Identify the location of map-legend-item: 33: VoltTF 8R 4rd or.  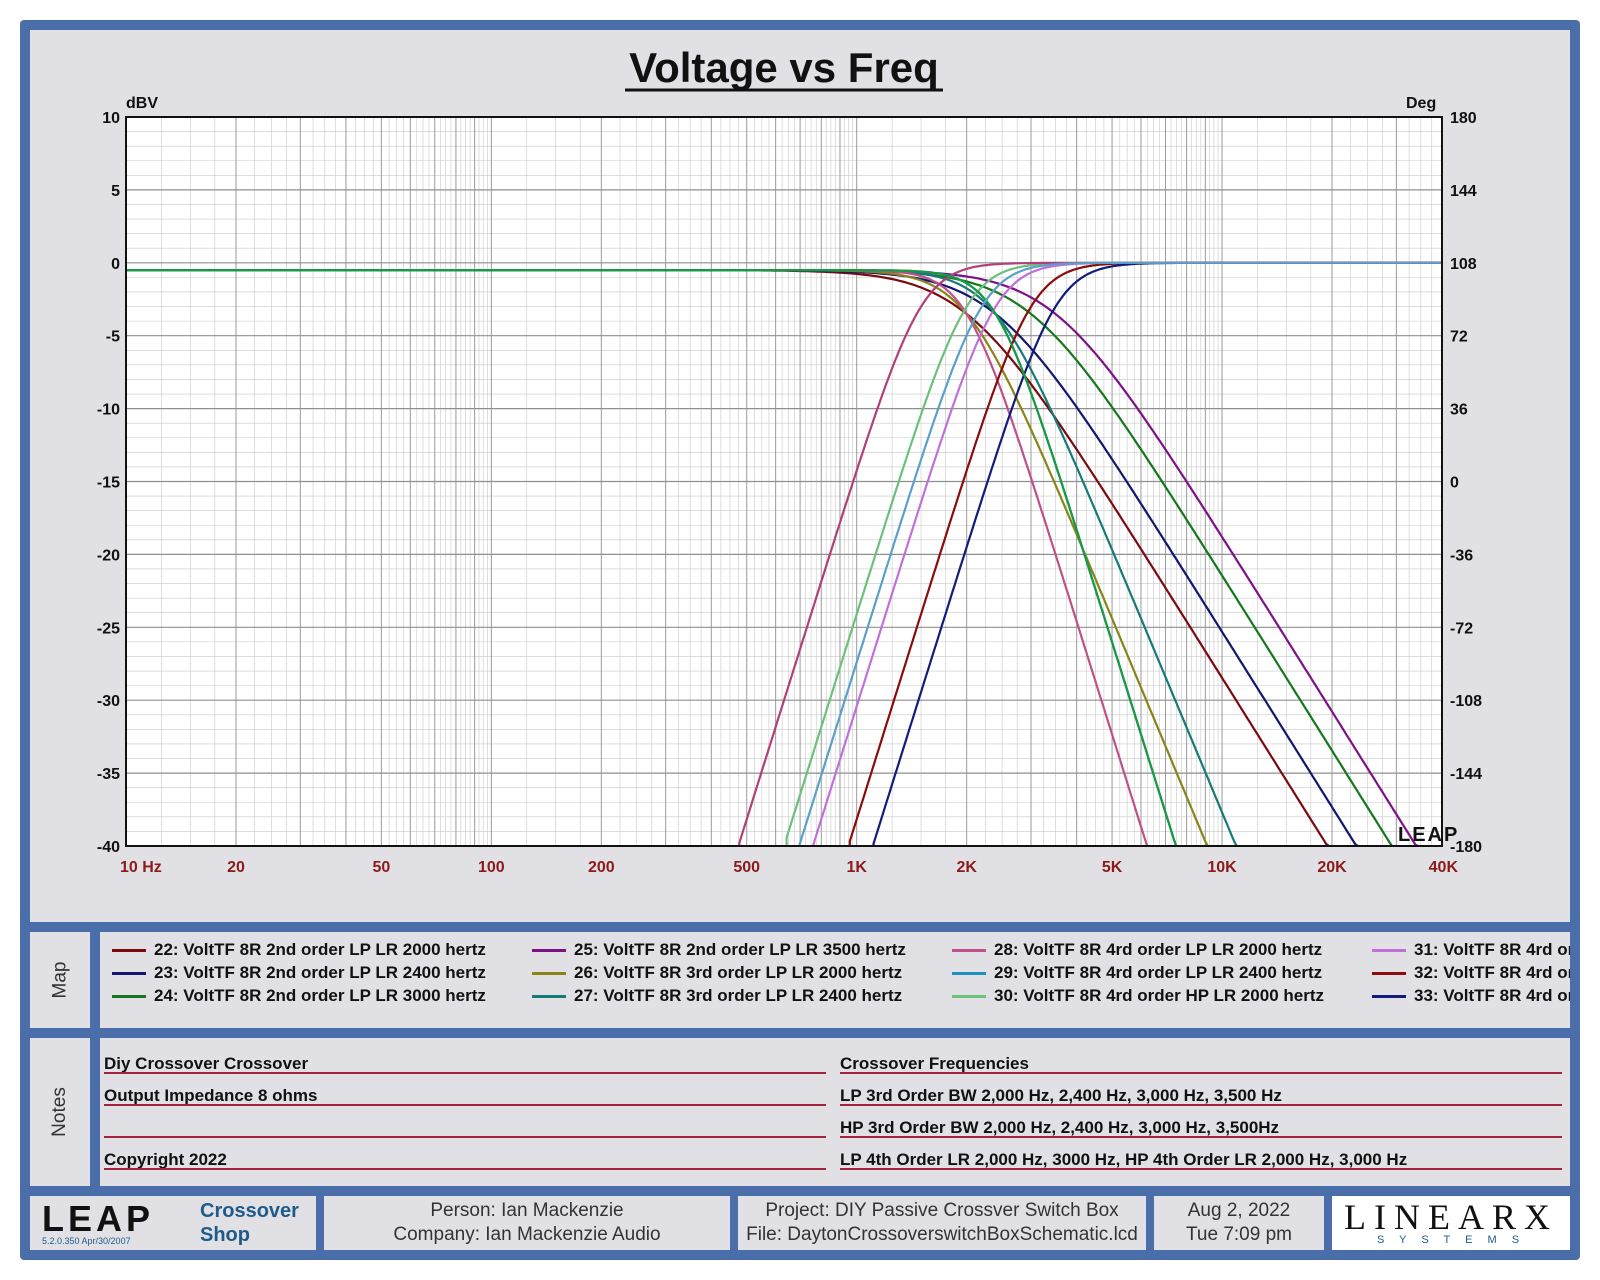
(1471, 996).